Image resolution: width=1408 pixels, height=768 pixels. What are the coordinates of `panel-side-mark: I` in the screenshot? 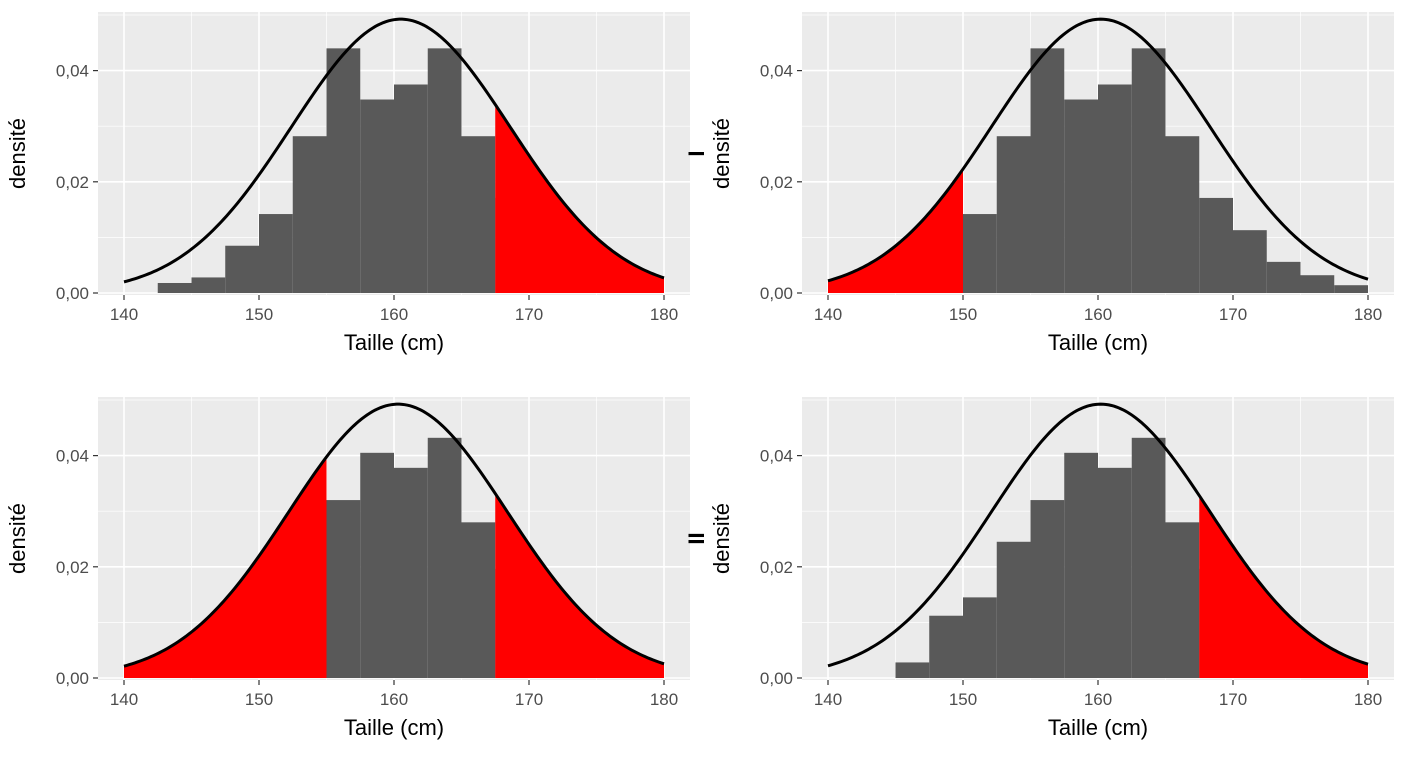 It's located at (696, 153).